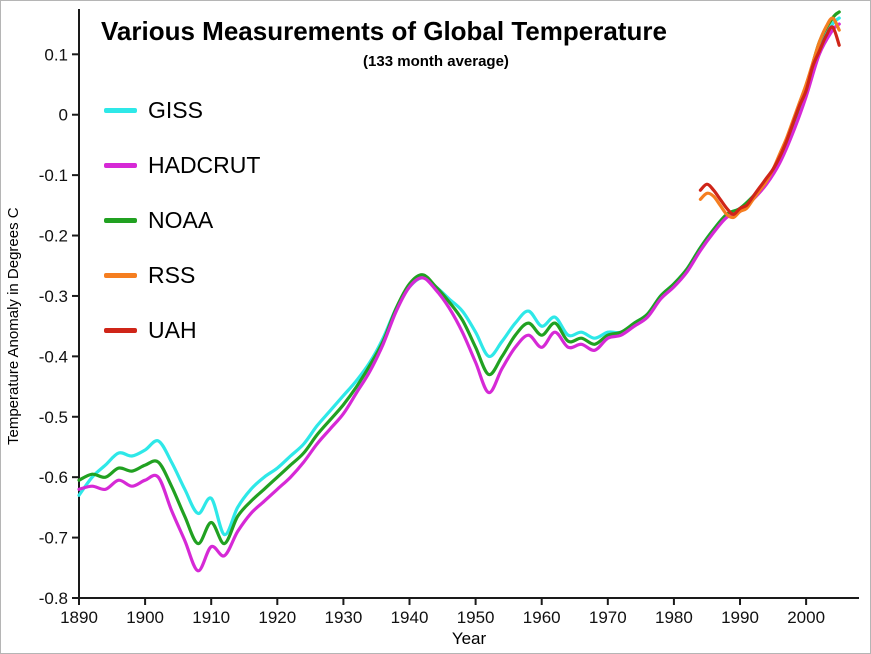 This screenshot has width=871, height=654. I want to click on legend-label-hadcrut: HADCRUT, so click(204, 165).